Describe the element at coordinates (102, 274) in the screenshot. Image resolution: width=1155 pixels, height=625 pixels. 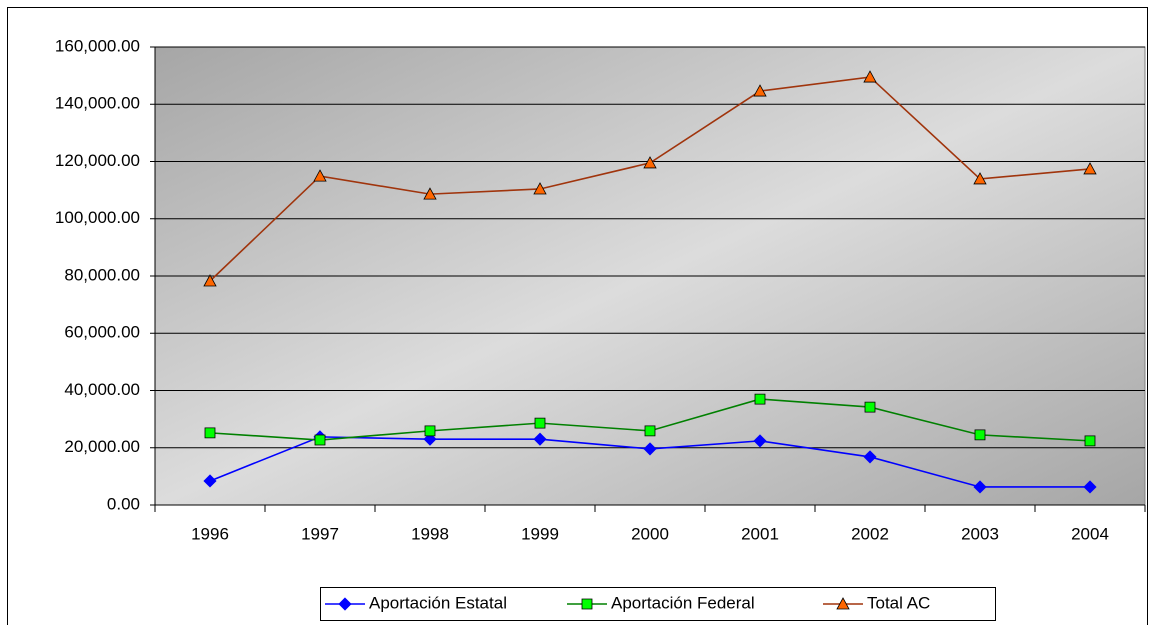
I see `y-tick-label: 80,000.00` at that location.